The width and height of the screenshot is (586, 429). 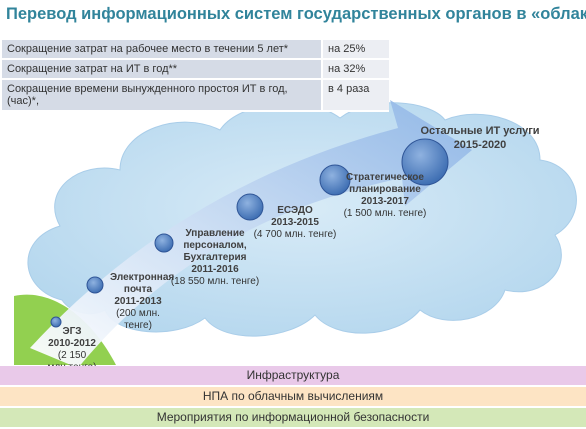 What do you see at coordinates (480, 138) in the screenshot?
I see `stage-other: Остальные ИТ услуги 2015-2020` at bounding box center [480, 138].